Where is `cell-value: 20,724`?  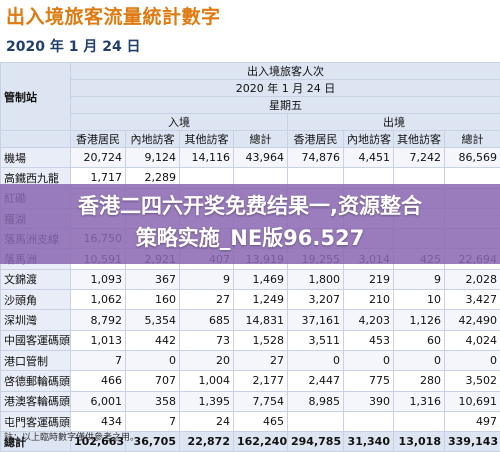 cell-value: 20,724 is located at coordinates (98, 158).